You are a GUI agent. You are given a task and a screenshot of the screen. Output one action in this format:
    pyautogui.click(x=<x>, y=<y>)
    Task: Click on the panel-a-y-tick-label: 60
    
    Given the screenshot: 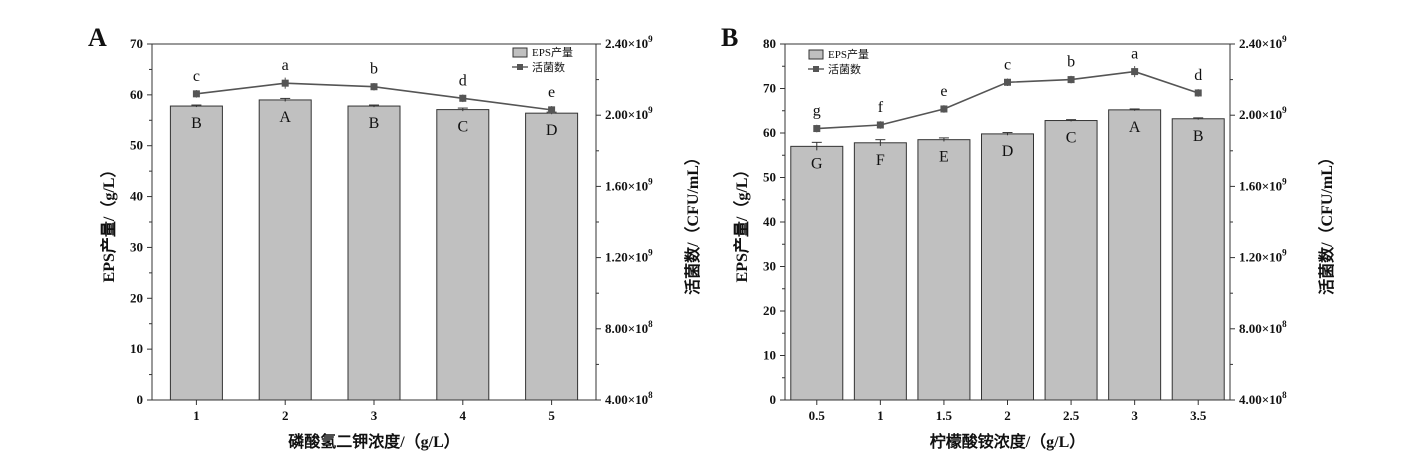 What is the action you would take?
    pyautogui.click(x=136, y=94)
    